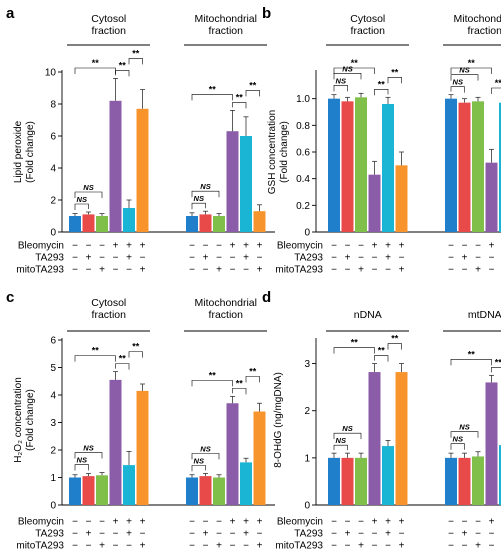 The image size is (501, 550). Describe the element at coordinates (303, 126) in the screenshot. I see `y-tick-label: 0.8` at that location.